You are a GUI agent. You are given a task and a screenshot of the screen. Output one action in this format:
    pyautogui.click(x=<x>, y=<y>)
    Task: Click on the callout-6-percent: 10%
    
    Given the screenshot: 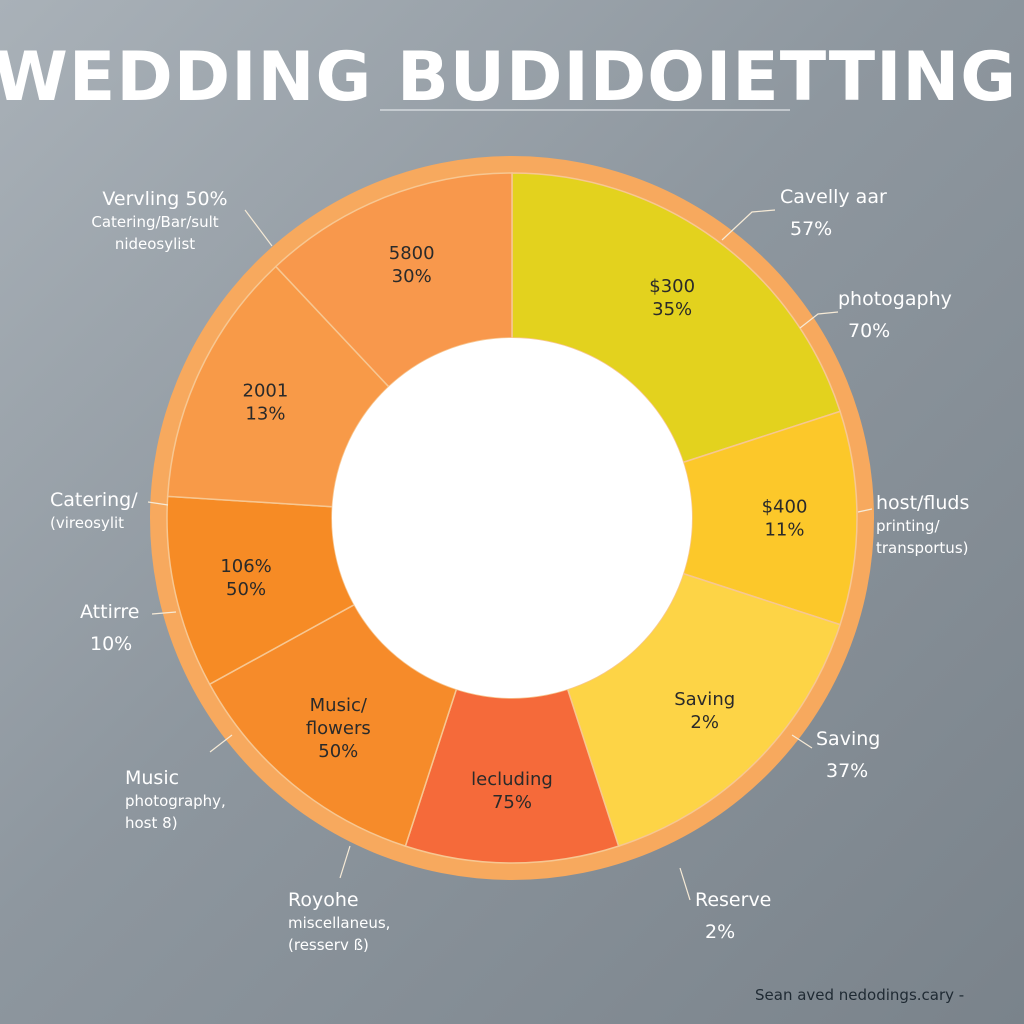 What is the action you would take?
    pyautogui.click(x=111, y=644)
    